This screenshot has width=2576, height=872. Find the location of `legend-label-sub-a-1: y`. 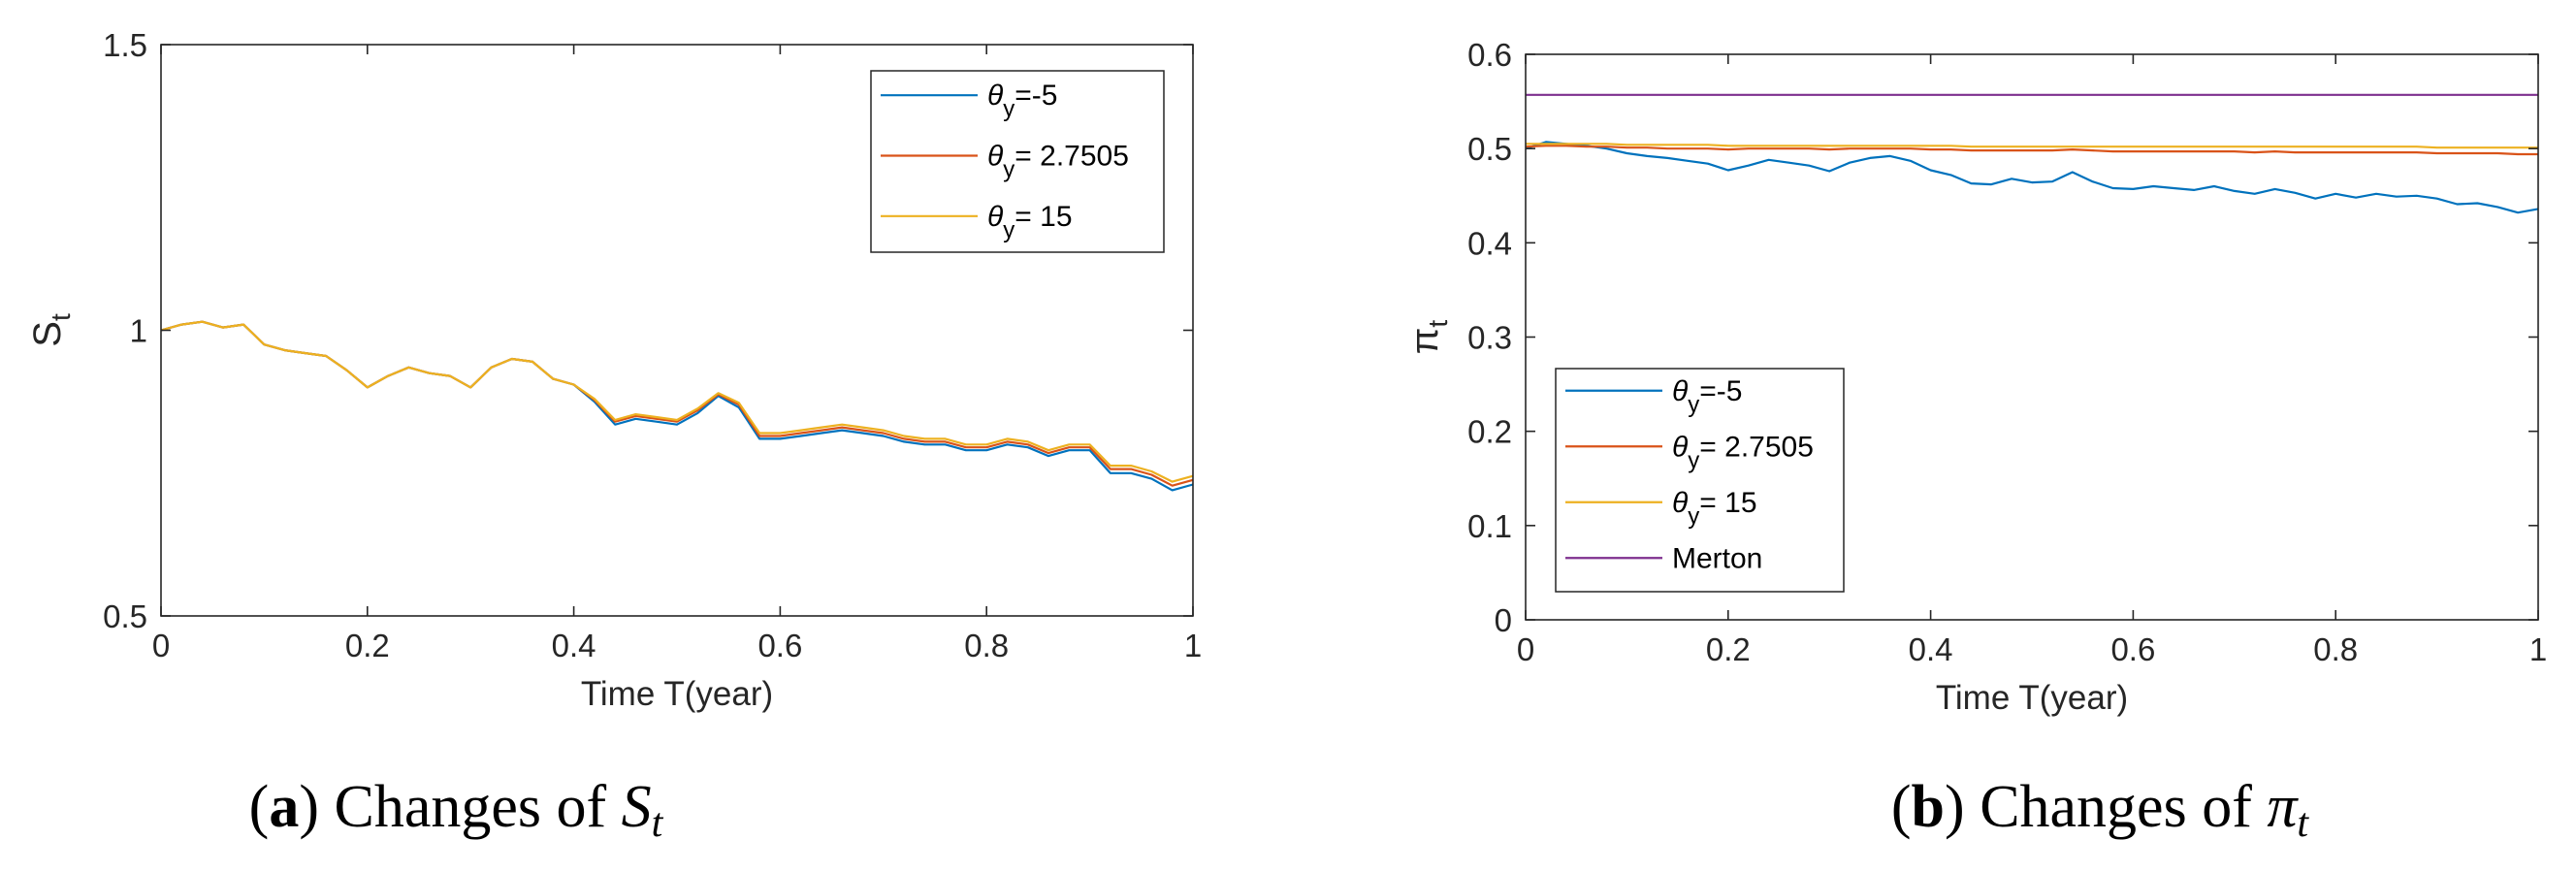

legend-label-sub-a-1: y is located at coordinates (1008, 170).